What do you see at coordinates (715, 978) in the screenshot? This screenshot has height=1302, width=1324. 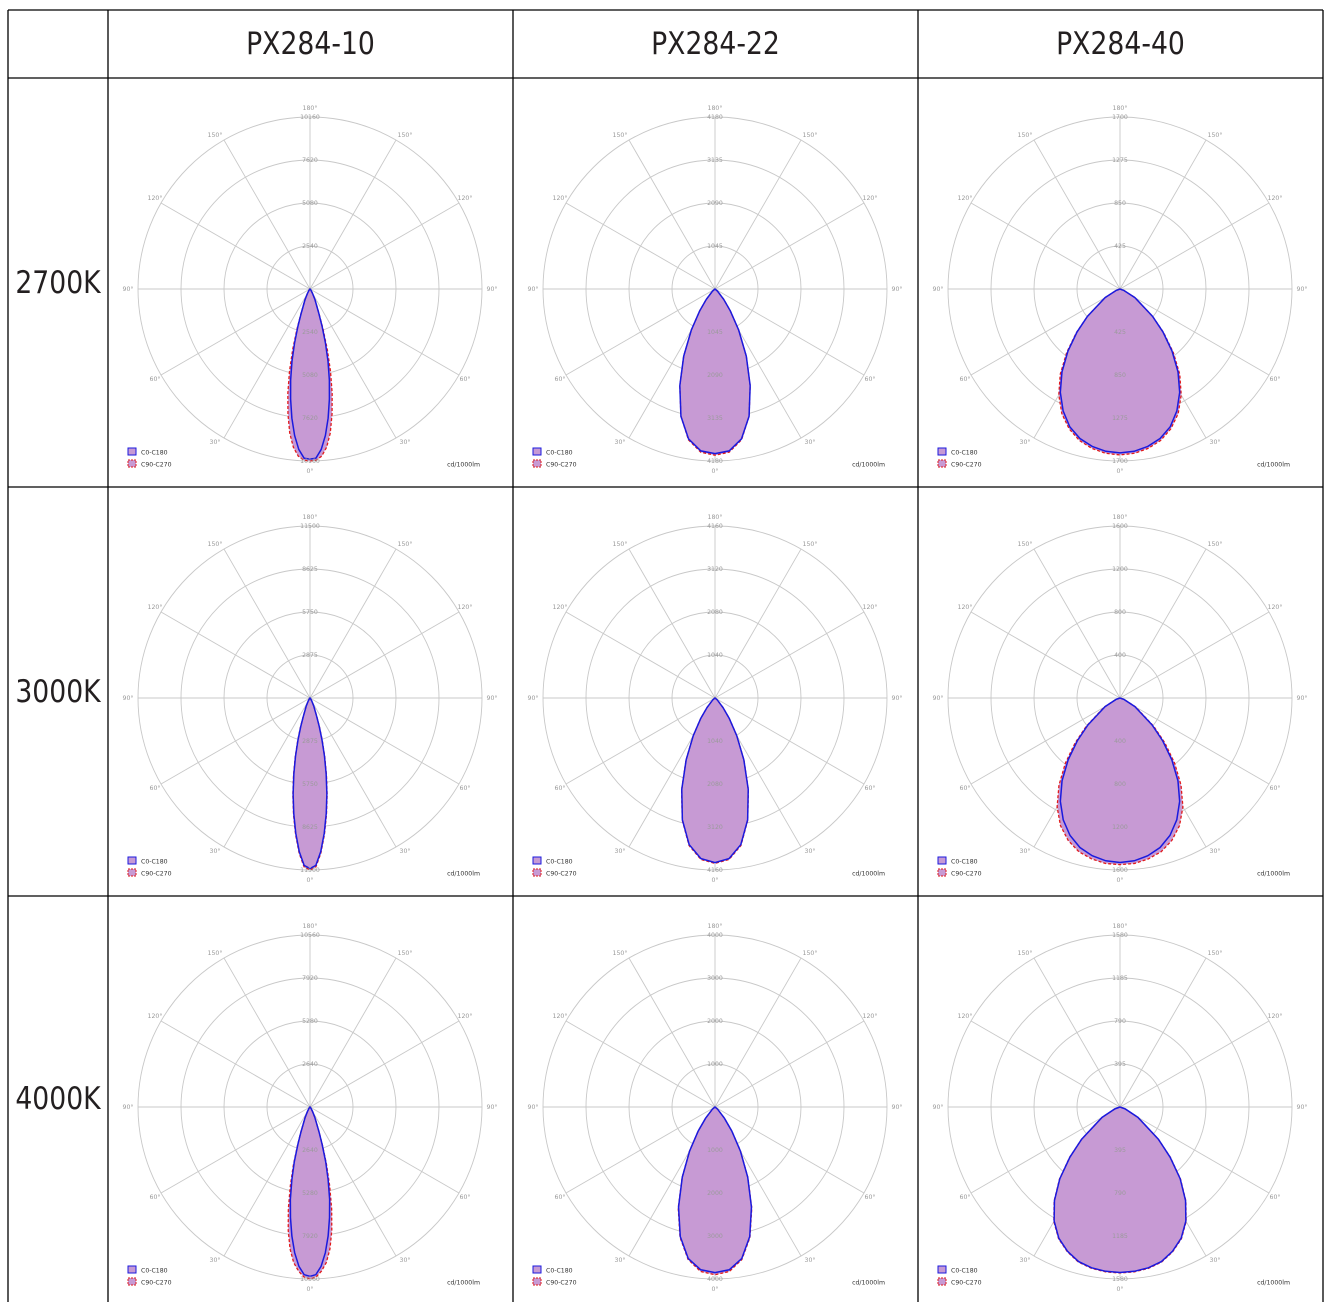 I see `radial-tick-label: 3000` at bounding box center [715, 978].